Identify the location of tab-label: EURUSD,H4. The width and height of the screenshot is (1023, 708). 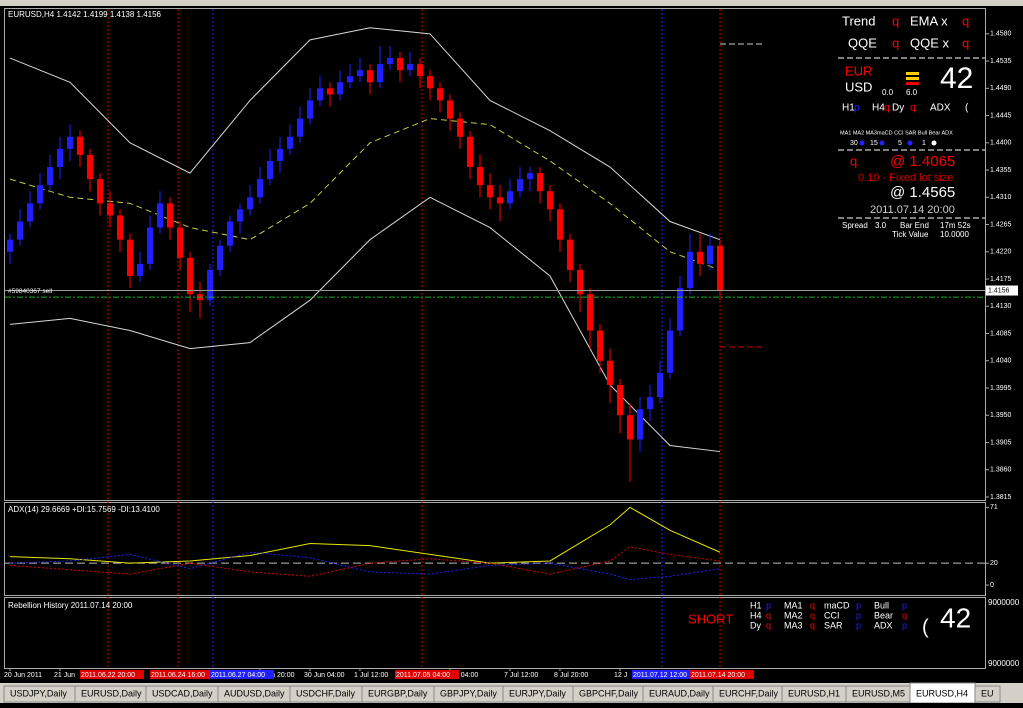
(942, 693).